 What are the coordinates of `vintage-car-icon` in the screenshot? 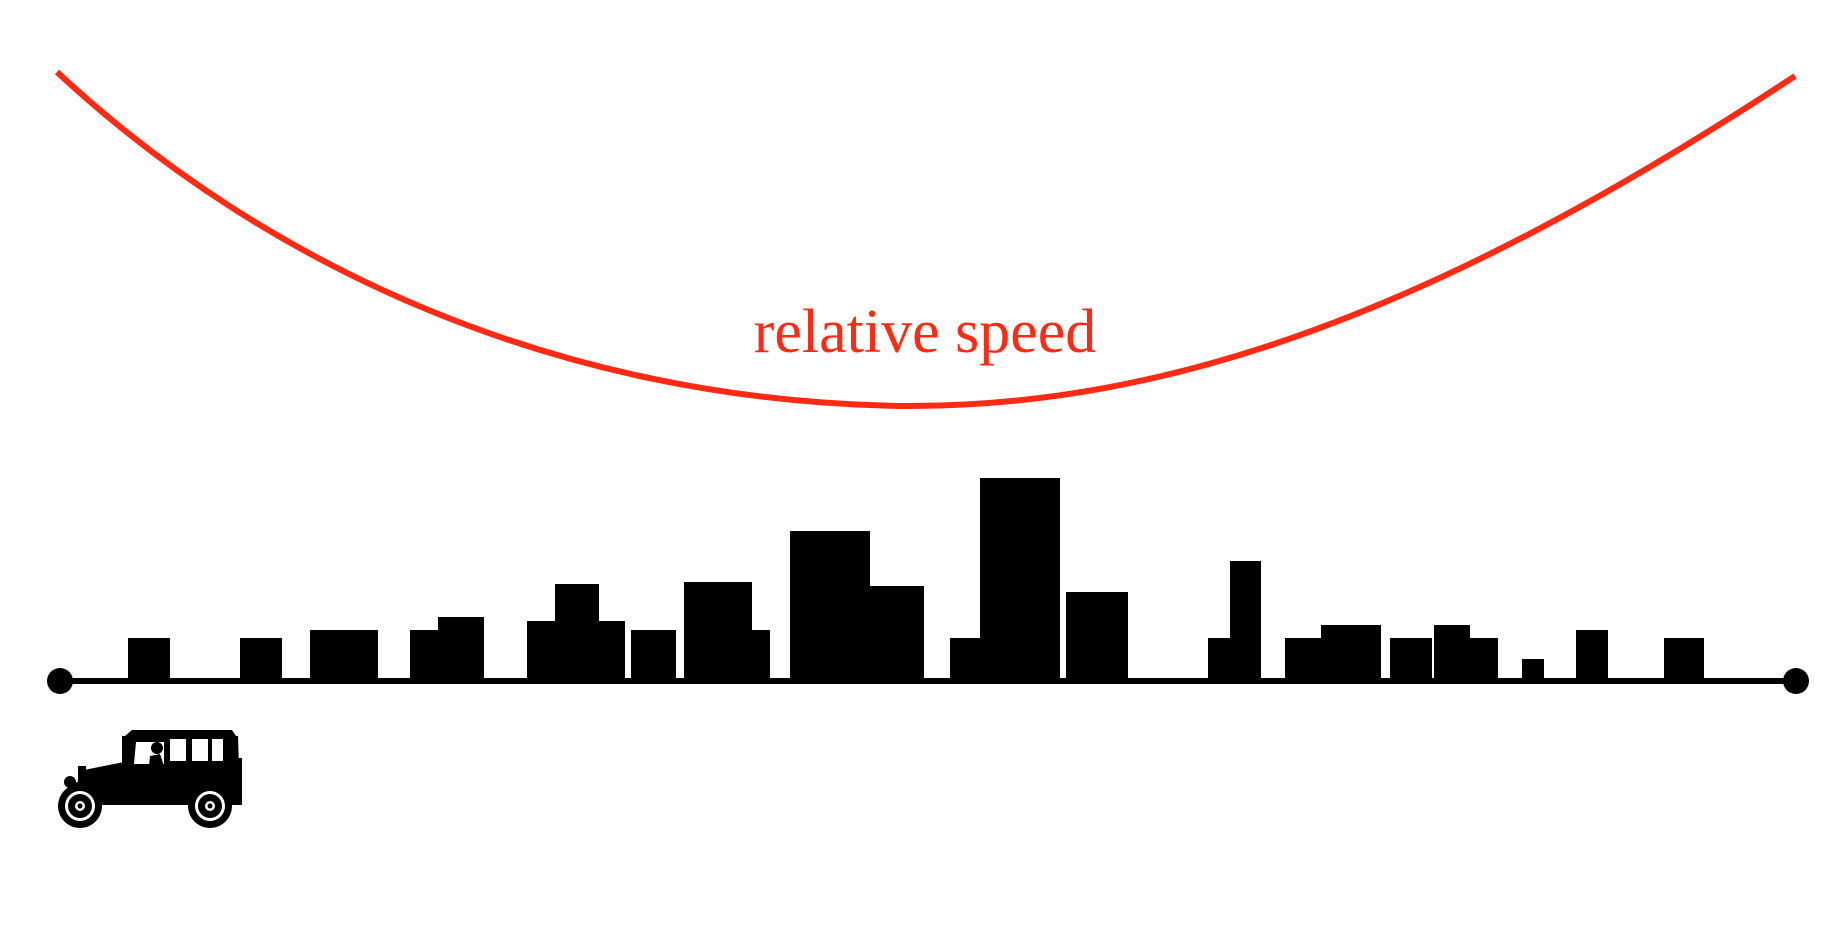 It's located at (150, 779).